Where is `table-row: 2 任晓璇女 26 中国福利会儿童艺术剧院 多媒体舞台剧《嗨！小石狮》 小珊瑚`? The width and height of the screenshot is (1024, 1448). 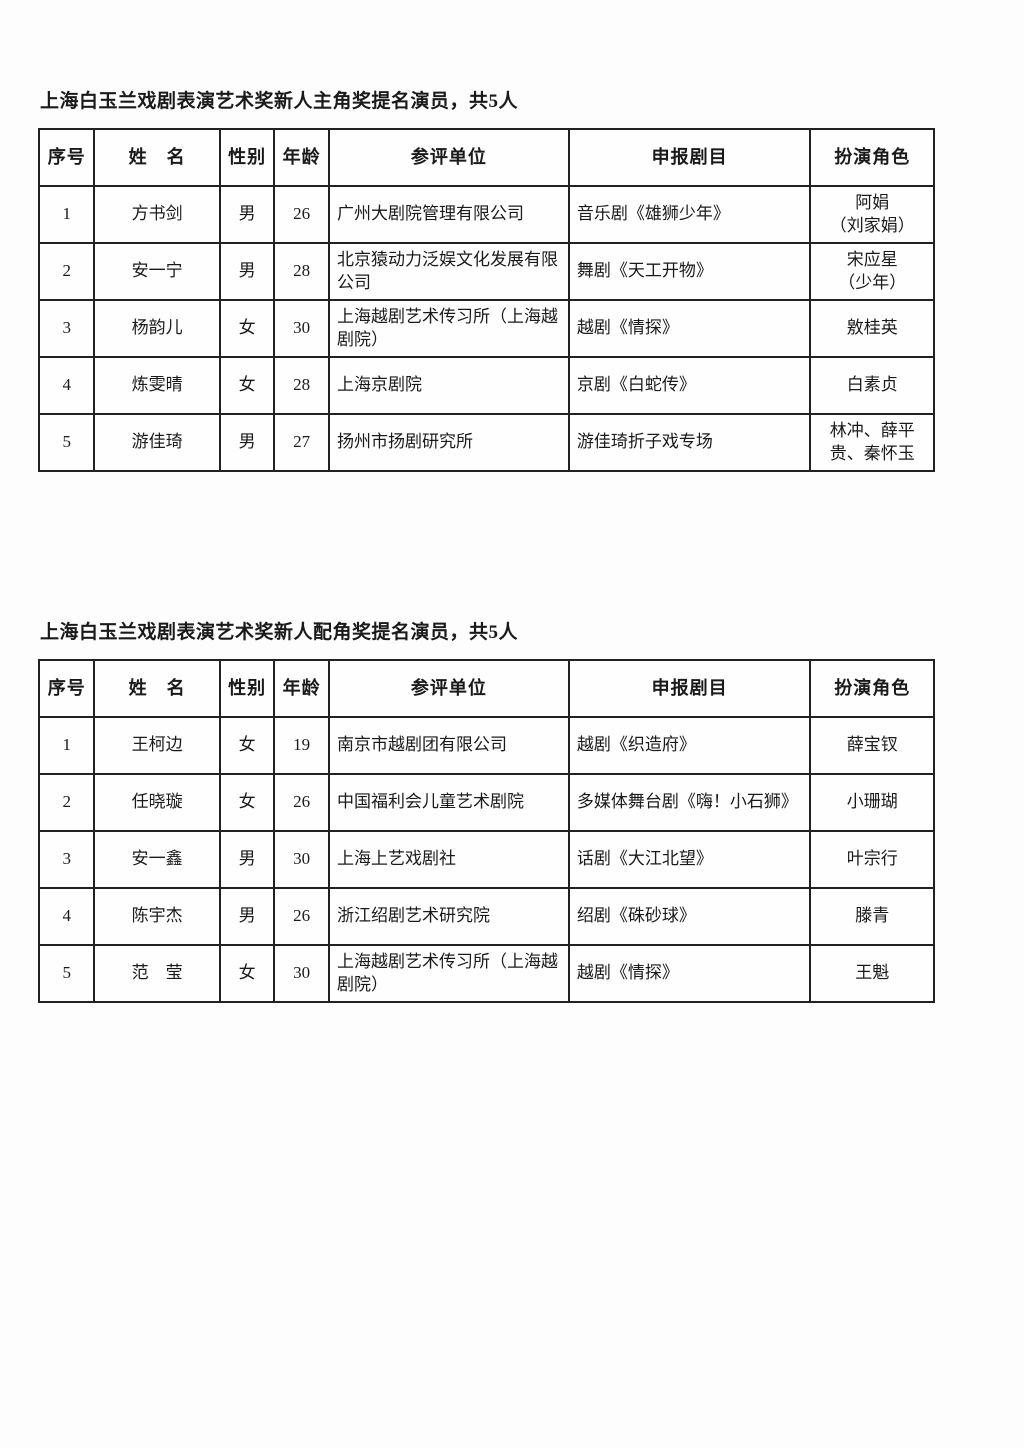 table-row: 2 任晓璇女 26 中国福利会儿童艺术剧院 多媒体舞台剧《嗨！小石狮》 小珊瑚 is located at coordinates (486, 802).